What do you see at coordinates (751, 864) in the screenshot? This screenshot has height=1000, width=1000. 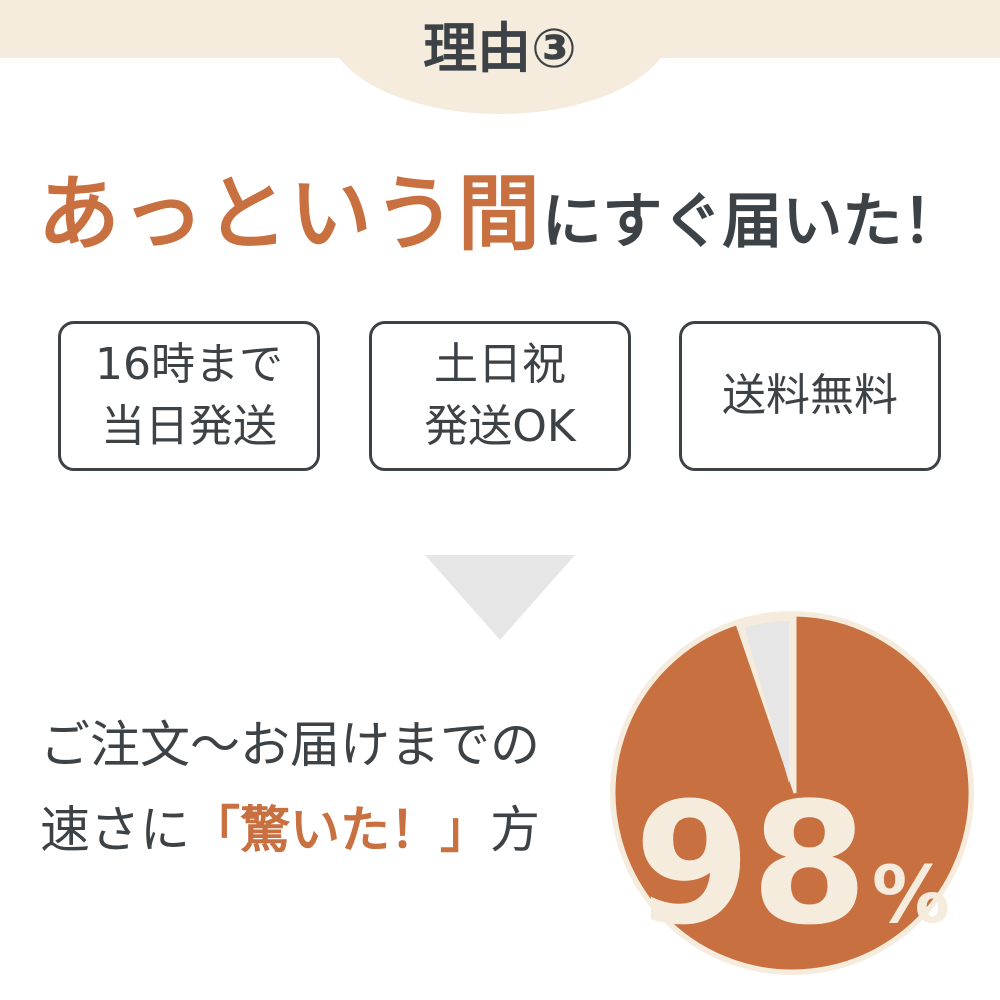 I see `pie-value: 98` at bounding box center [751, 864].